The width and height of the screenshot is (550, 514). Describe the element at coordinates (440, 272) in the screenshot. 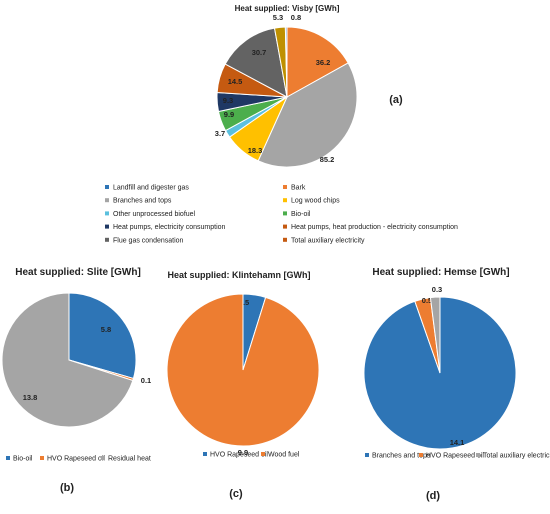

I see `chart-title: Heat supplied: Hemse [GWh]` at that location.